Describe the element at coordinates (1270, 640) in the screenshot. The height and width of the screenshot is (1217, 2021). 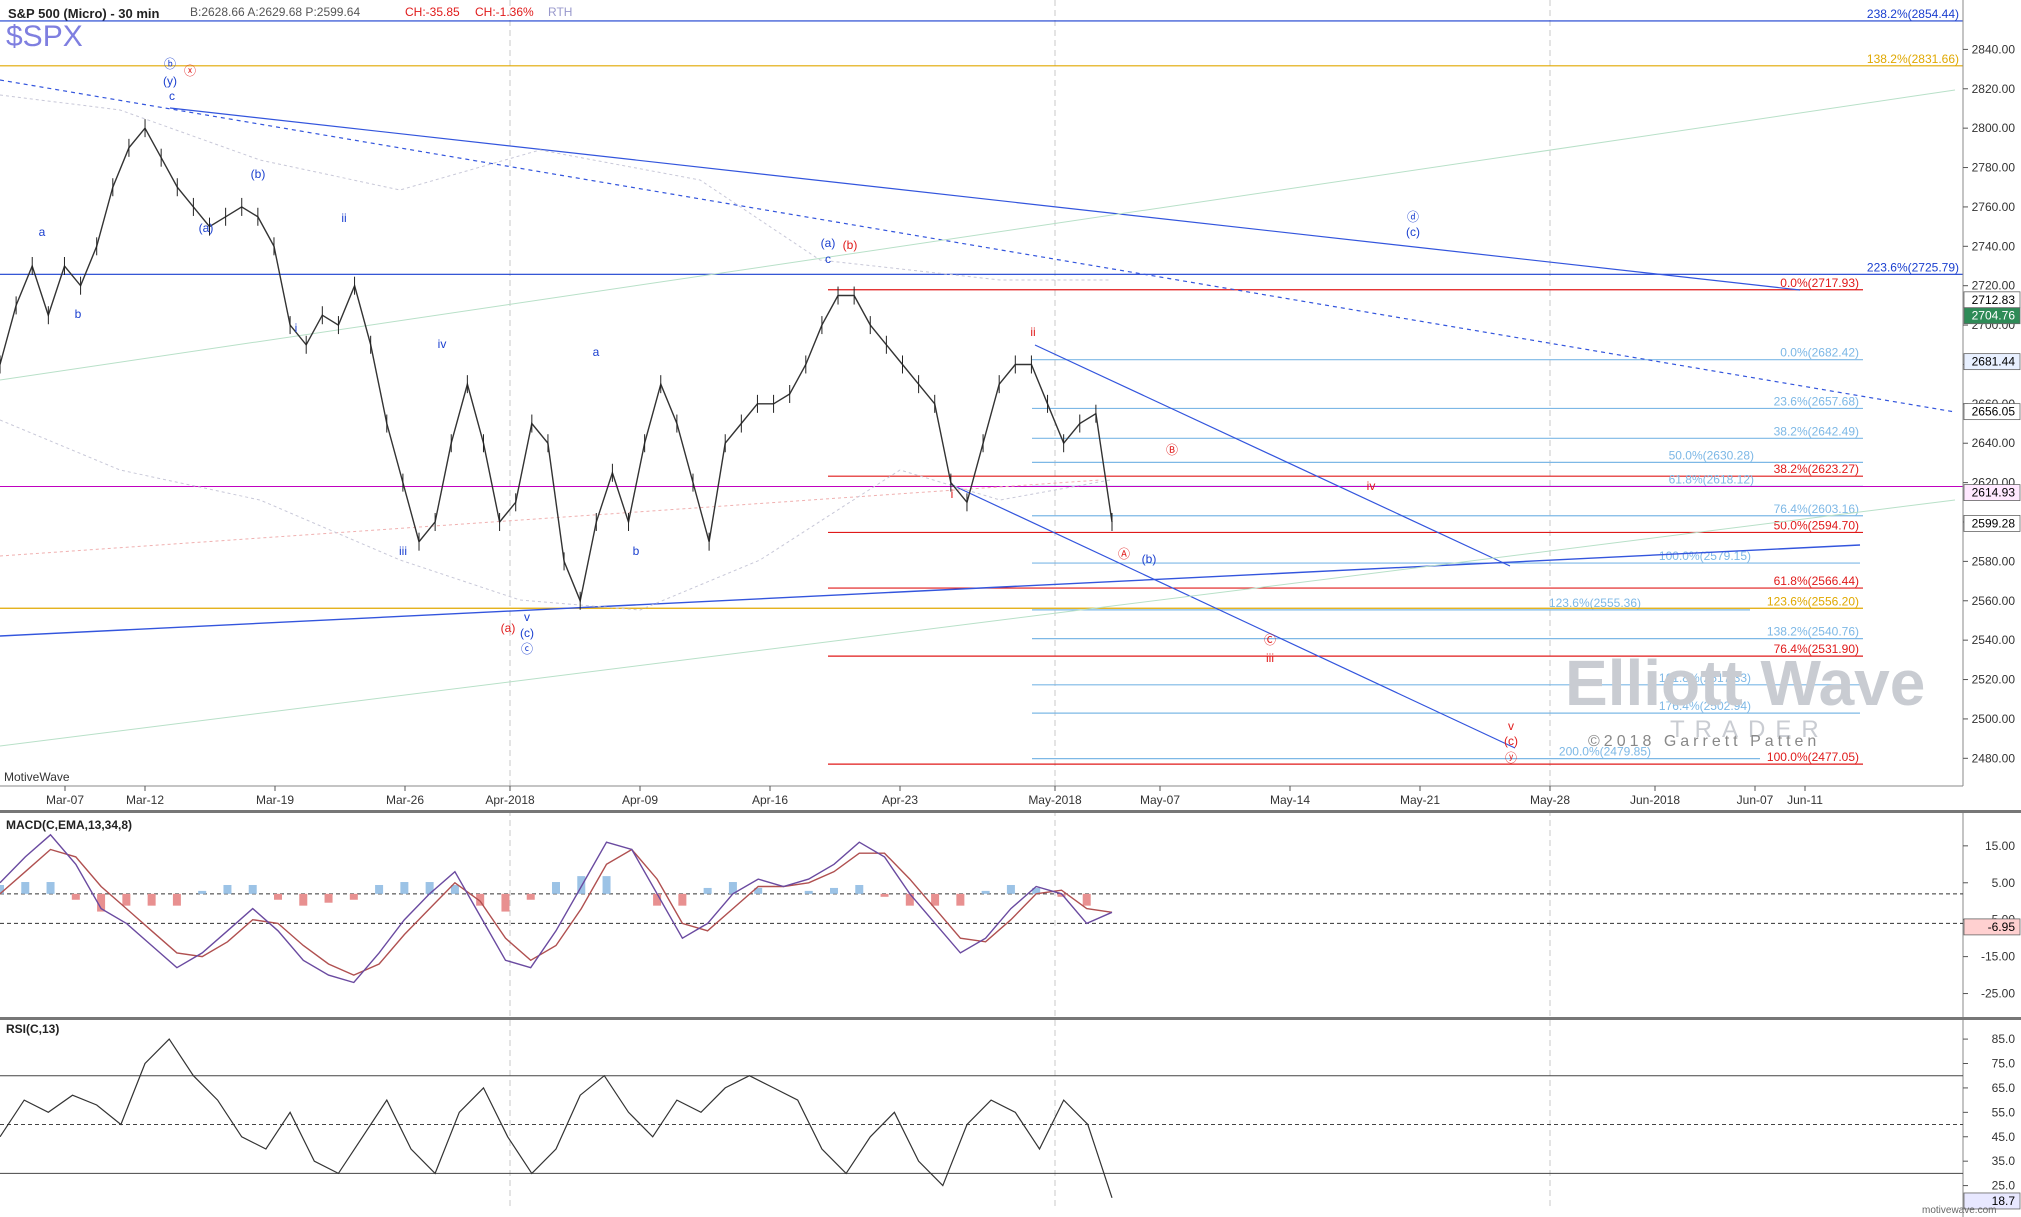
I see `wave-label: Ⓒ` at that location.